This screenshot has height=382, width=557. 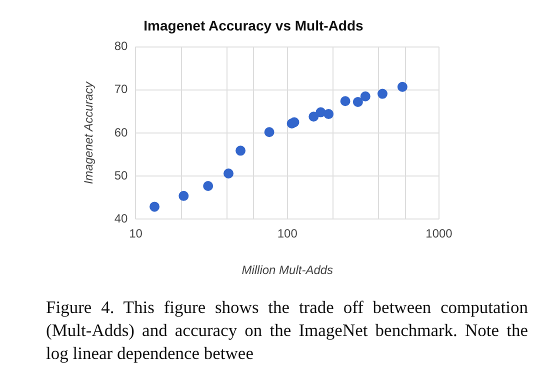 I want to click on x-tick-label: 100, so click(x=287, y=233).